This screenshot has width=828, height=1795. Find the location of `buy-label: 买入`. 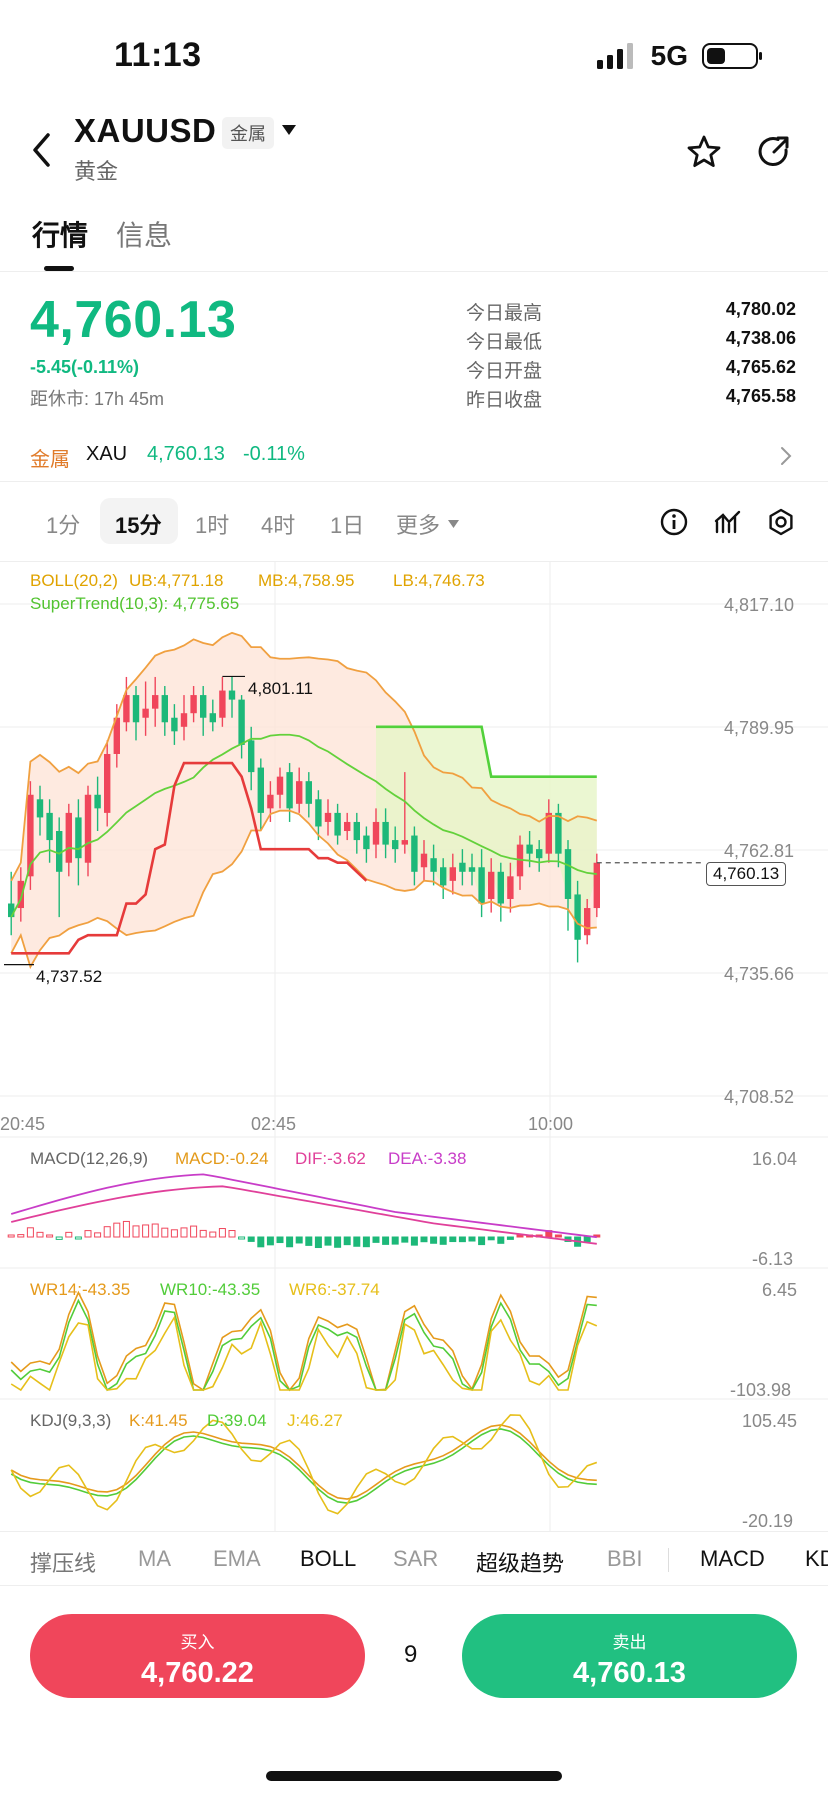

buy-label: 买入 is located at coordinates (197, 1642).